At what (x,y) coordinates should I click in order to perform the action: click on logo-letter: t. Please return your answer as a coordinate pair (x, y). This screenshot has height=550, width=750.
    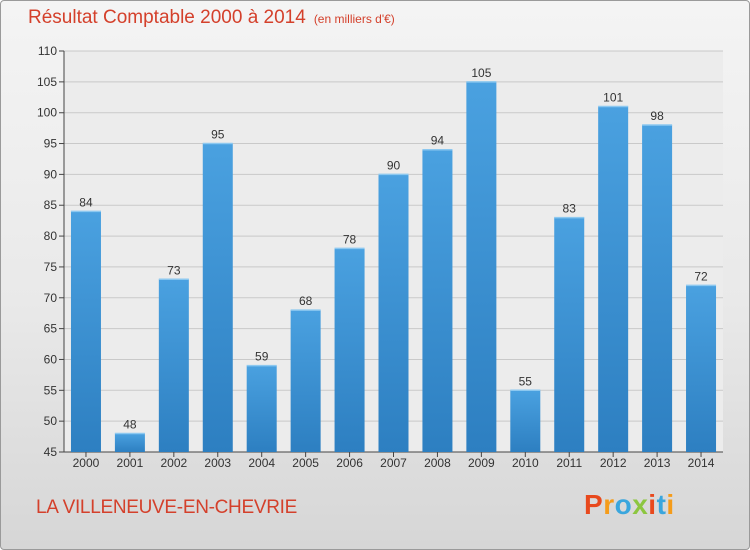
    Looking at the image, I should click on (661, 504).